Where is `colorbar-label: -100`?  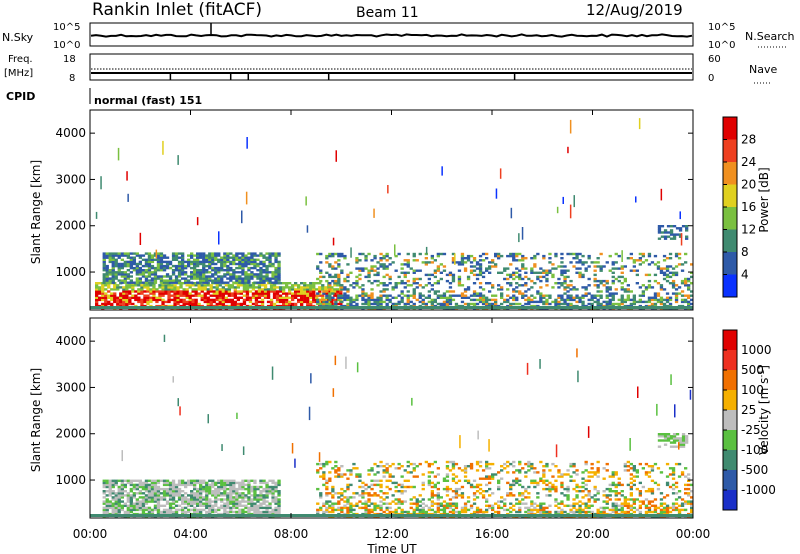 colorbar-label: -100 is located at coordinates (754, 450).